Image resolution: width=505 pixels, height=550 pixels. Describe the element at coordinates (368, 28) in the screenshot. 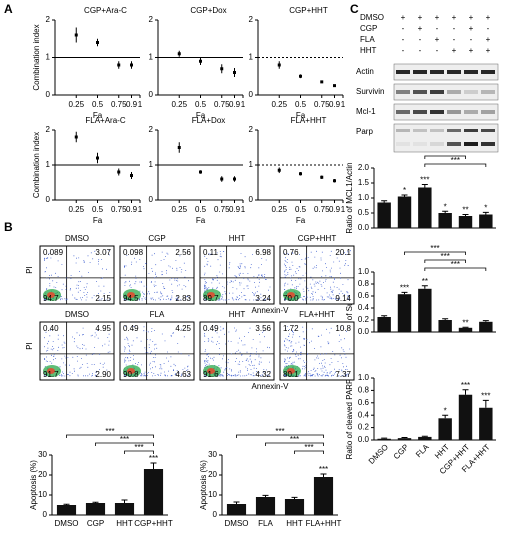

I see `blot-row-label: CGP` at that location.